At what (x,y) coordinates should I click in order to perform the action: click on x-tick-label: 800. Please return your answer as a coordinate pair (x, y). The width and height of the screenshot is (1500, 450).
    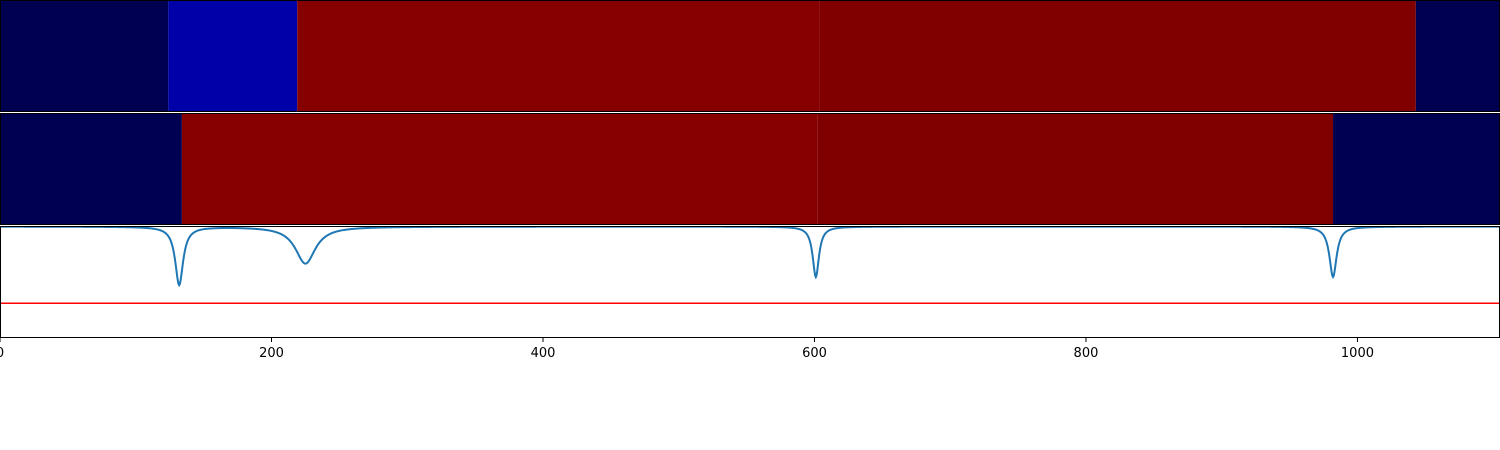
    Looking at the image, I should click on (1086, 353).